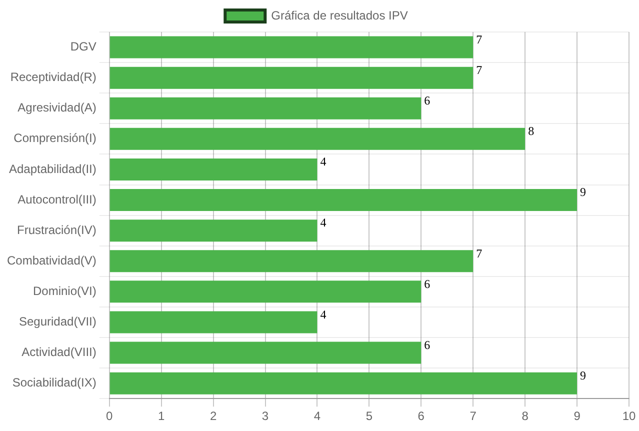  Describe the element at coordinates (369, 416) in the screenshot. I see `x-tick-label: 5` at that location.